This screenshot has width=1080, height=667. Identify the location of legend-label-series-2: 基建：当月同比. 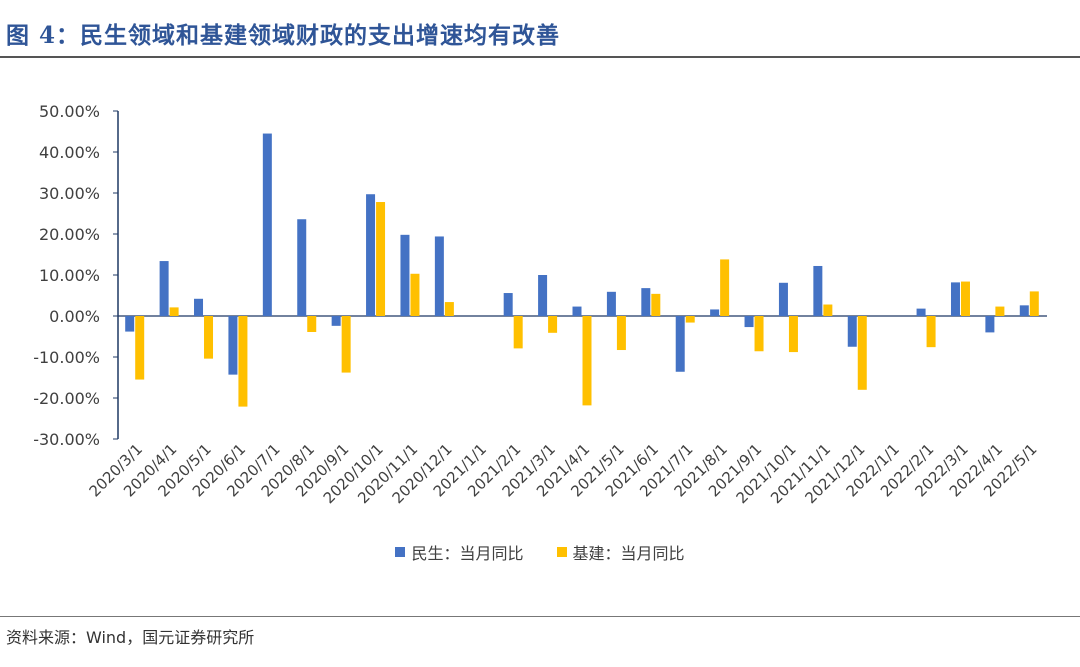
(628, 553).